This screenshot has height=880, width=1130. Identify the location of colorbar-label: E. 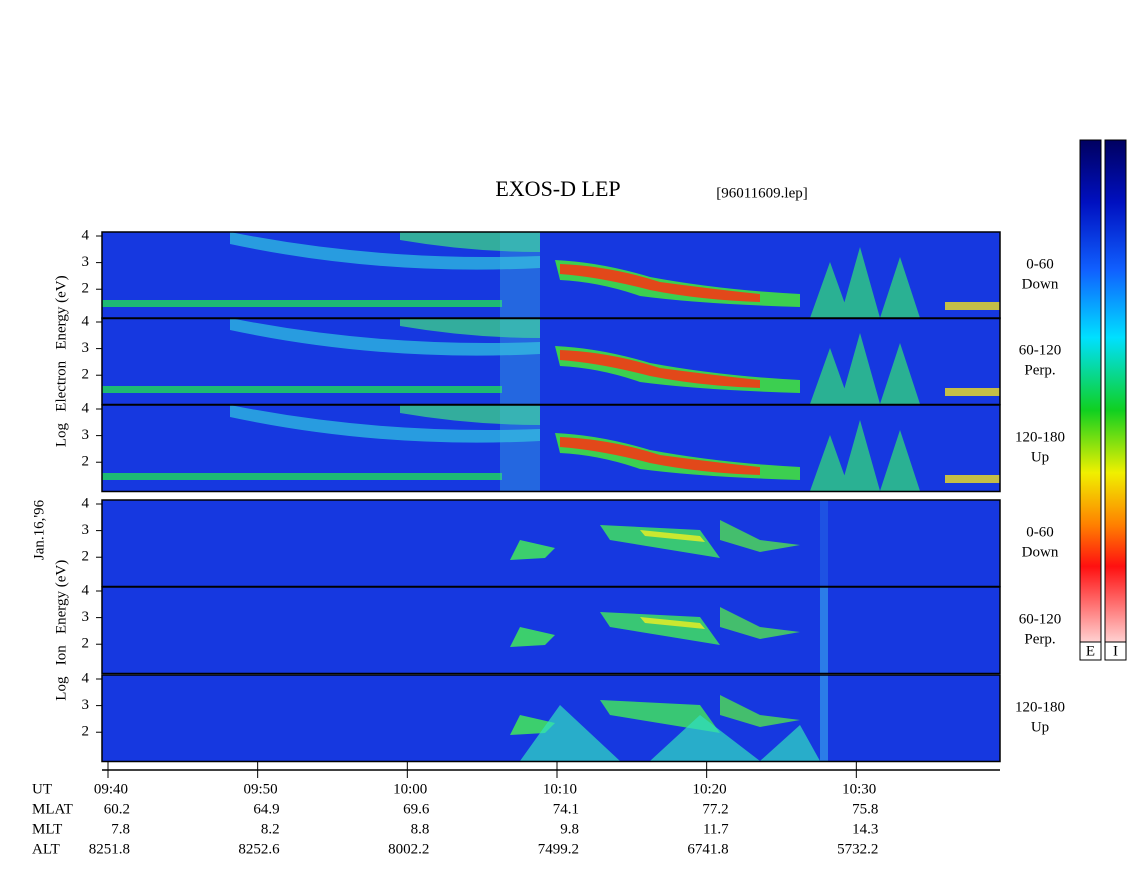
(1090, 651).